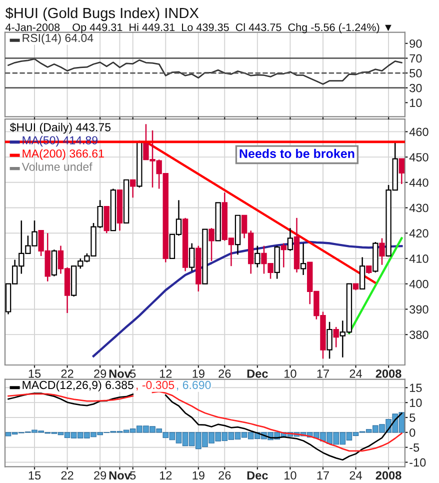 The height and width of the screenshot is (483, 439). I want to click on y-tick-label: 410, so click(418, 258).